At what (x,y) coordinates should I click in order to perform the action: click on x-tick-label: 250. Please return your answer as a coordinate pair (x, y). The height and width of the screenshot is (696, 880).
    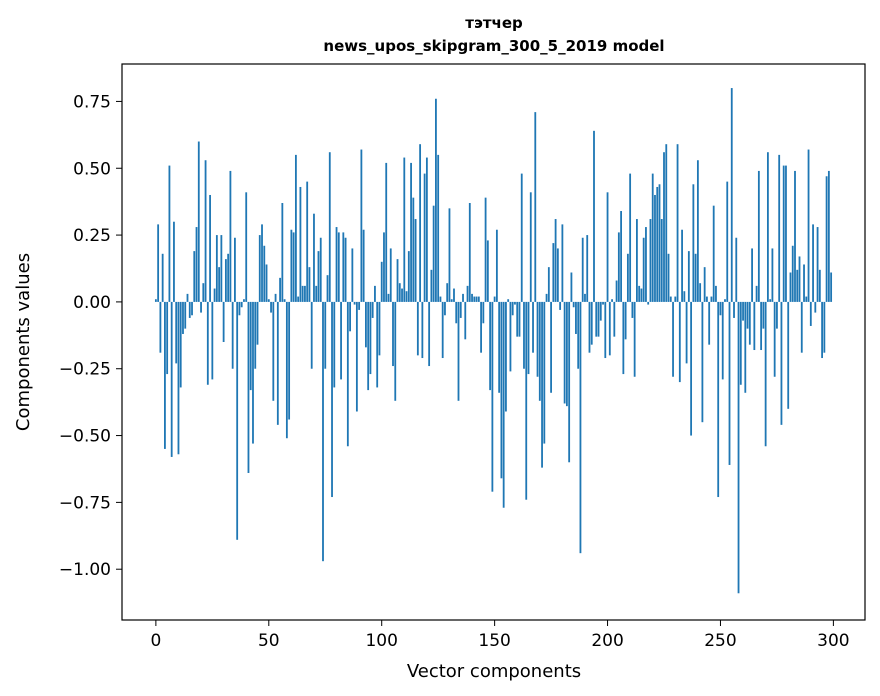
    Looking at the image, I should click on (720, 641).